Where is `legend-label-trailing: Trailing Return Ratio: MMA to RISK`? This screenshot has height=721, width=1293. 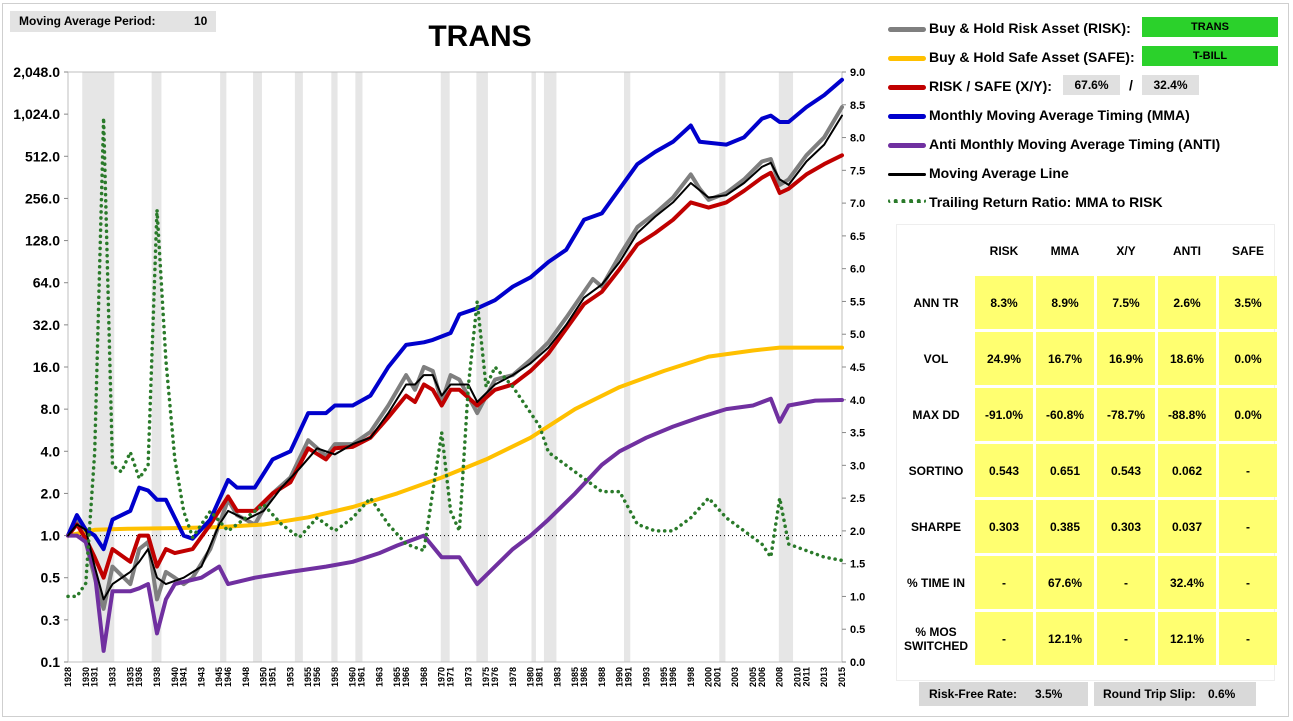 legend-label-trailing: Trailing Return Ratio: MMA to RISK is located at coordinates (1046, 202).